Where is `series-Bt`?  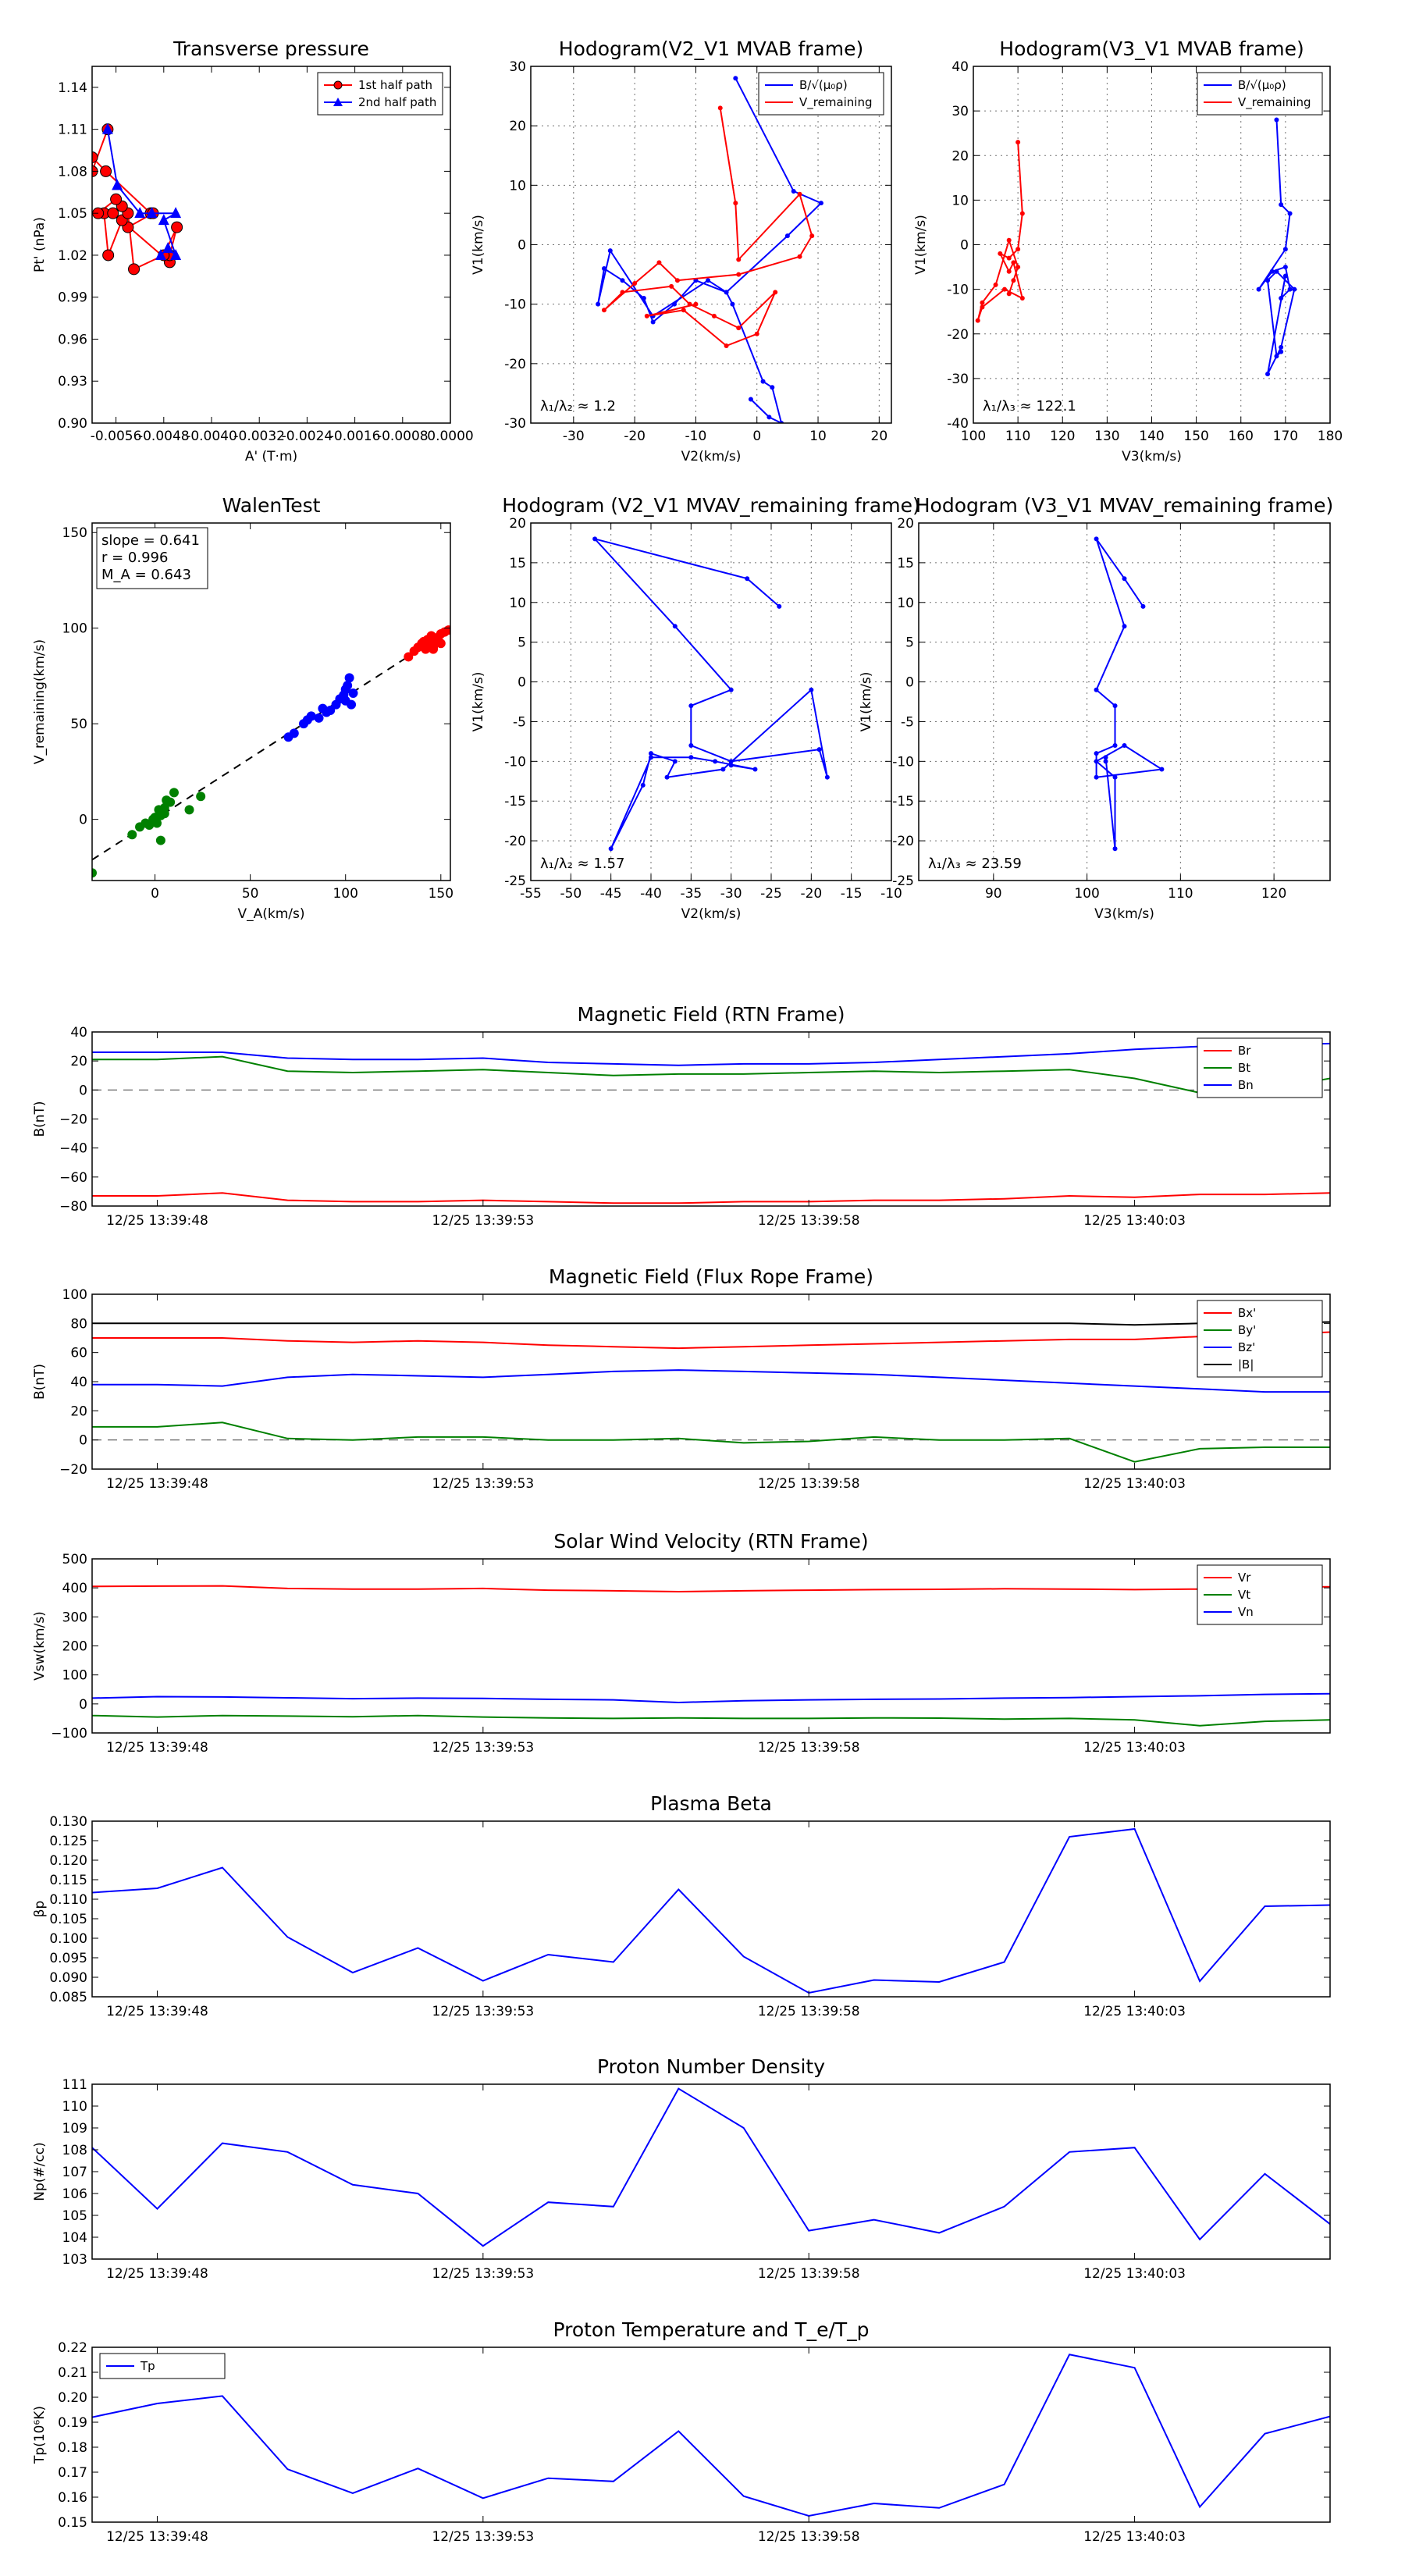
series-Bt is located at coordinates (711, 1074).